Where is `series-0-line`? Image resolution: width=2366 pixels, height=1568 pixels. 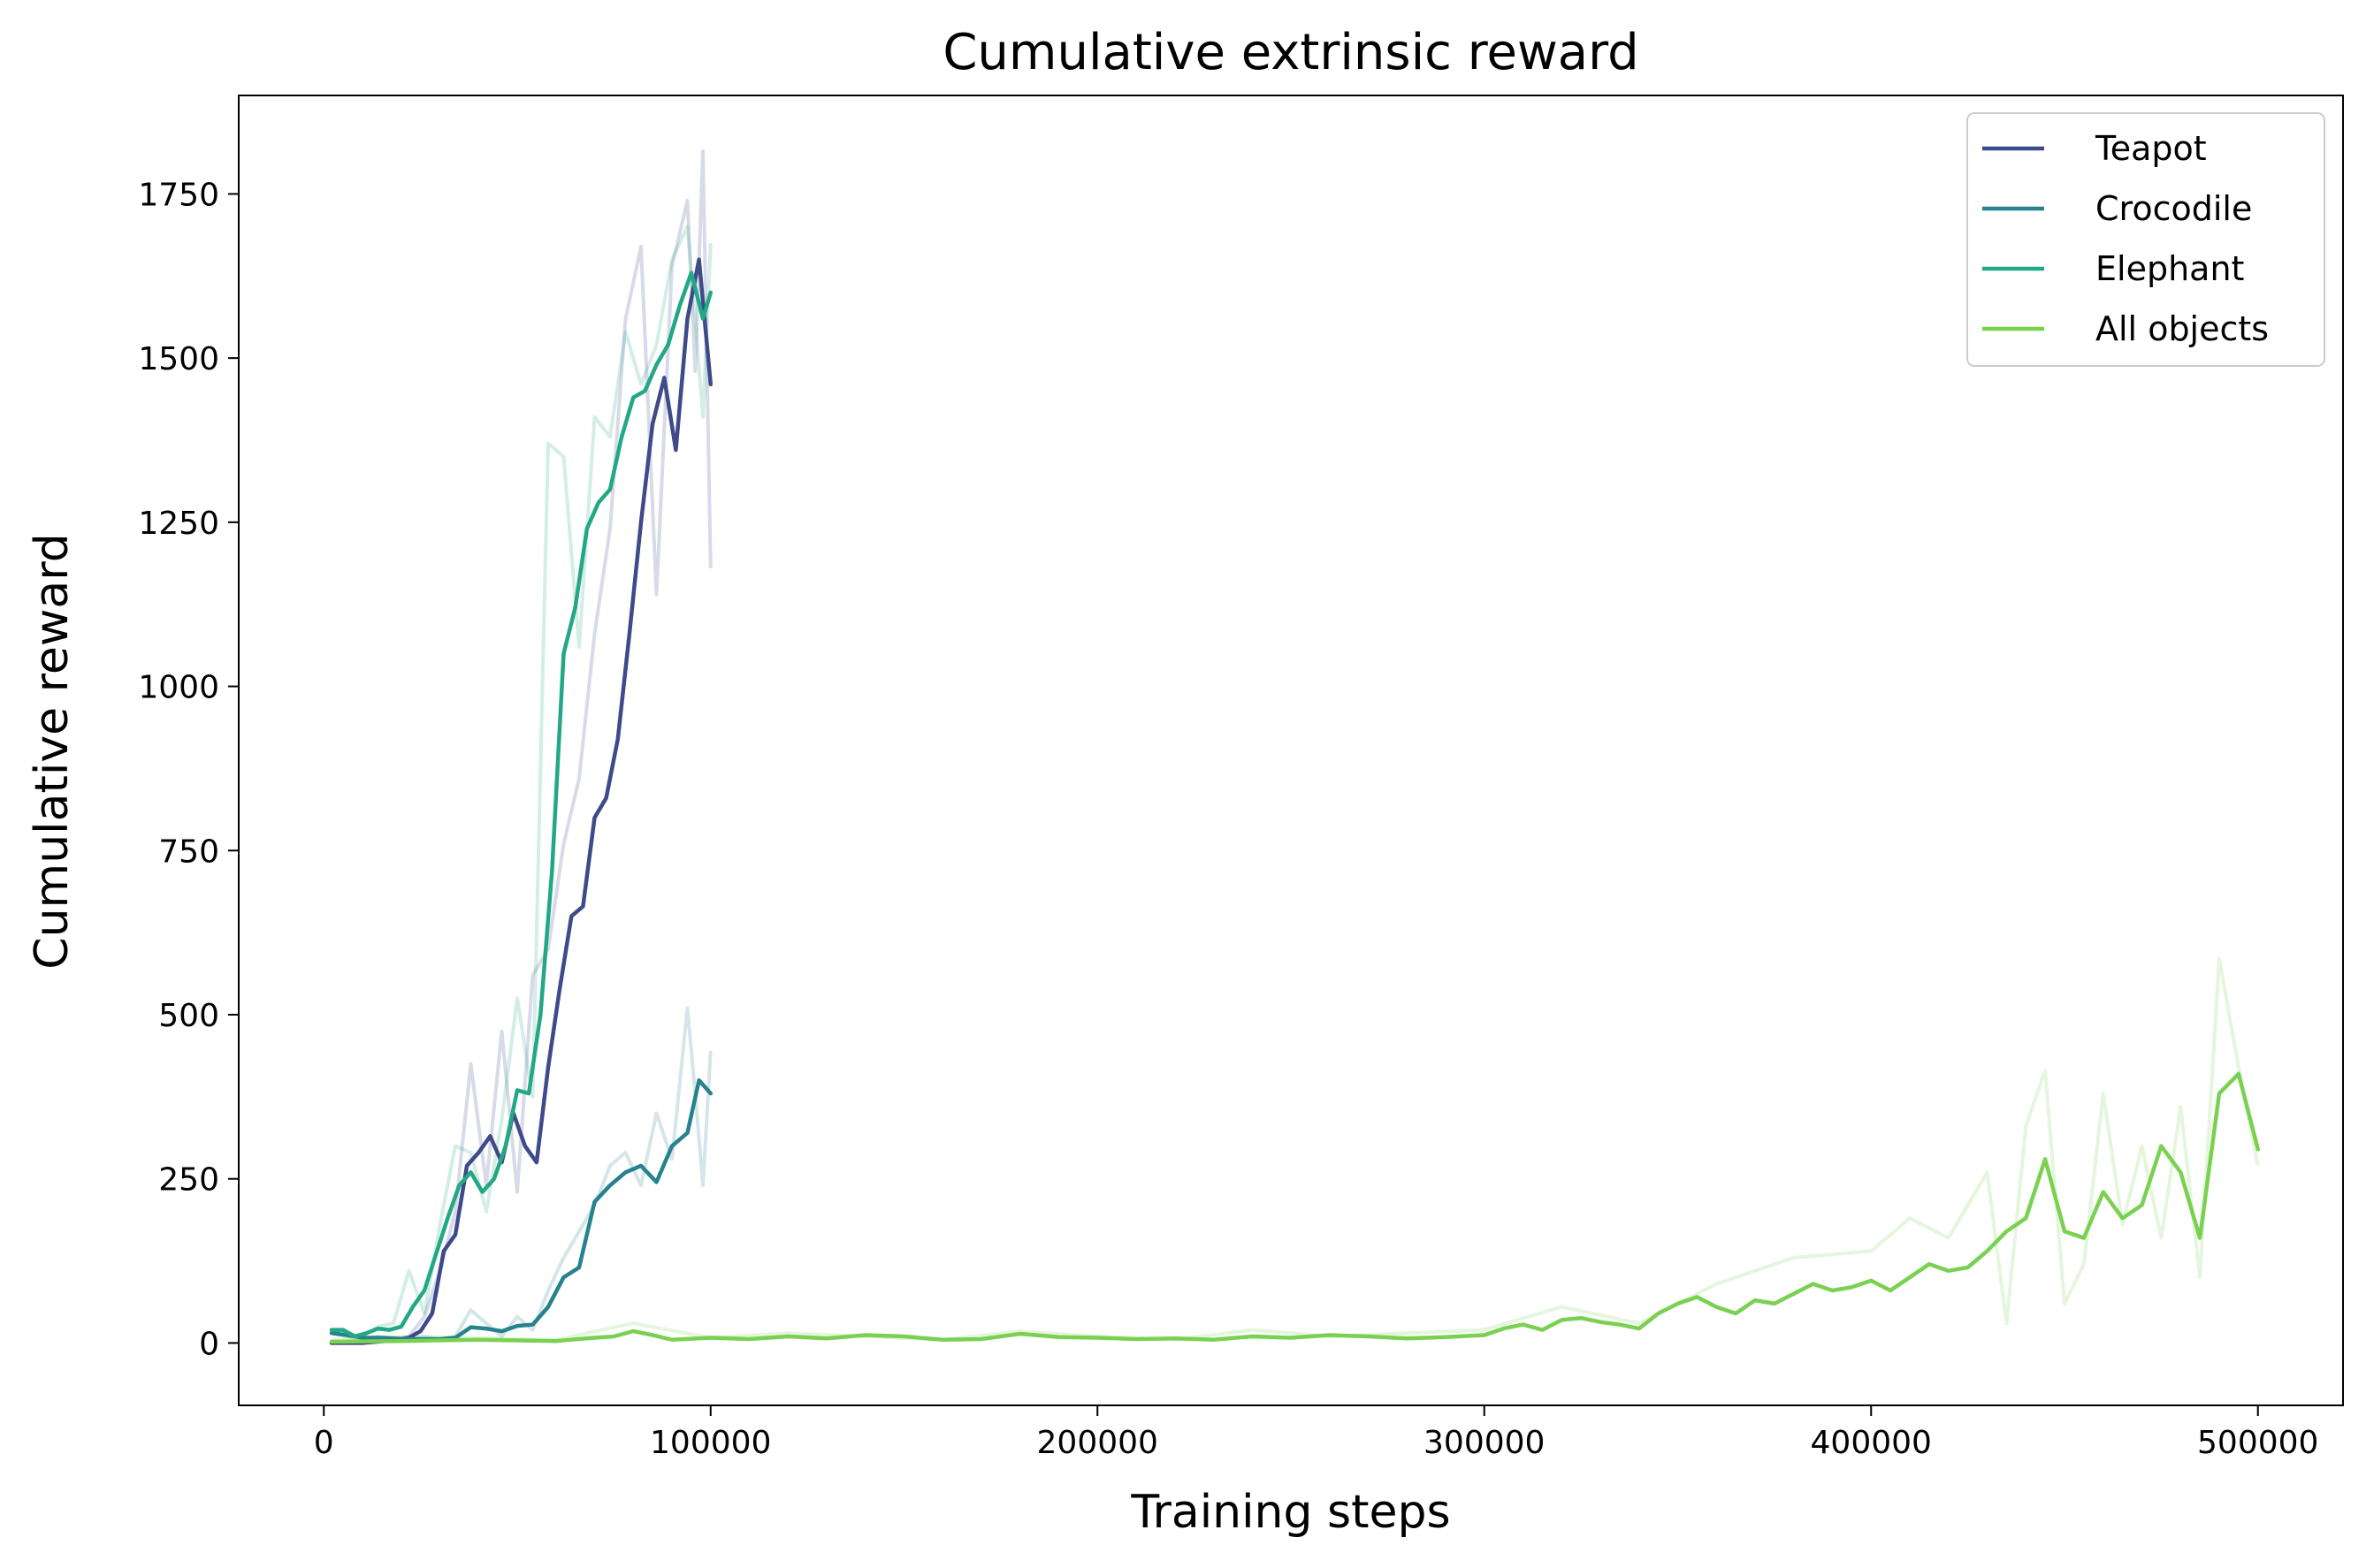
series-0-line is located at coordinates (522, 801).